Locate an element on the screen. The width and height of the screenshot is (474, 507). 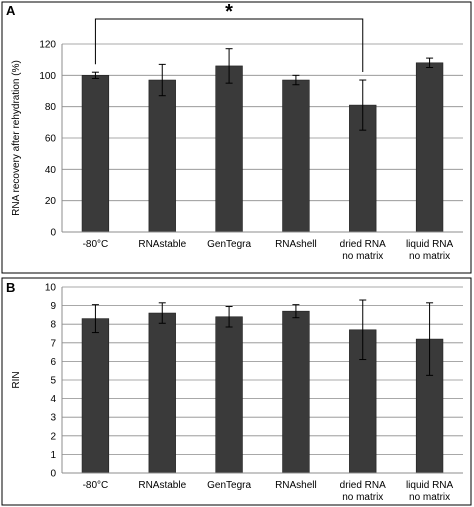
y-axis-label: RIN is located at coordinates (16, 379).